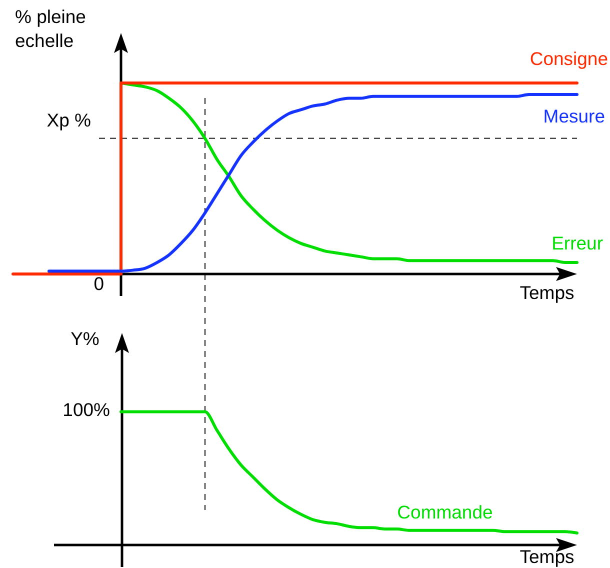 The height and width of the screenshot is (568, 610). What do you see at coordinates (574, 115) in the screenshot?
I see `series-label: Mesure` at bounding box center [574, 115].